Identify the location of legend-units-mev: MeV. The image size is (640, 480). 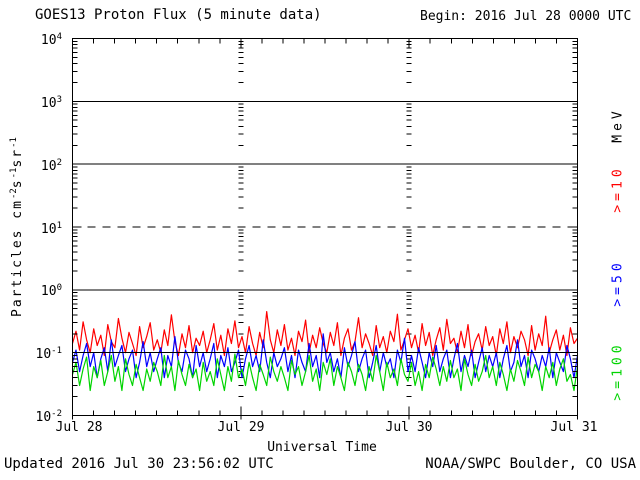
(618, 125).